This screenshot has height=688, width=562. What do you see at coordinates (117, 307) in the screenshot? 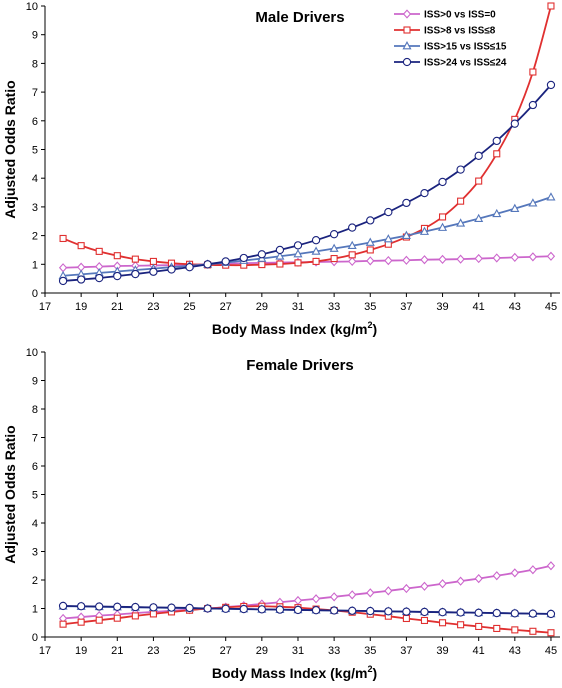
I see `x-tick-label: 21` at bounding box center [117, 307].